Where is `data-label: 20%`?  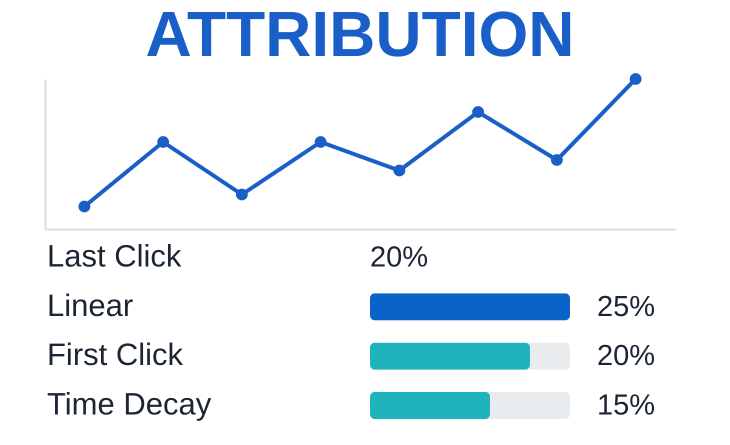 data-label: 20% is located at coordinates (626, 356).